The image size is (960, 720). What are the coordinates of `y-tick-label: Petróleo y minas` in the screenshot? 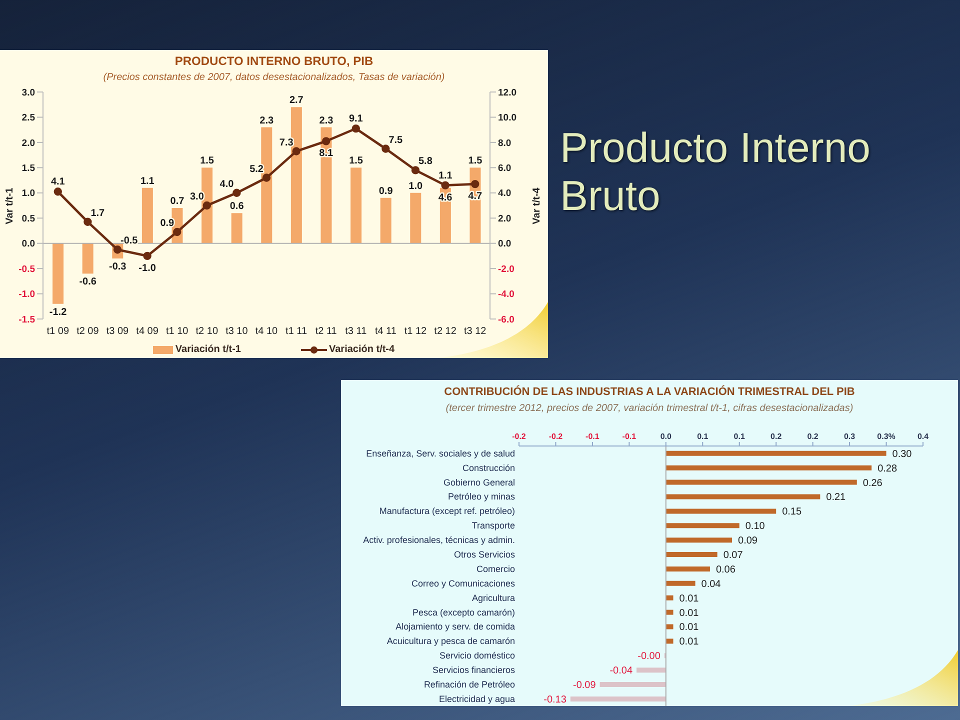 It's located at (482, 497).